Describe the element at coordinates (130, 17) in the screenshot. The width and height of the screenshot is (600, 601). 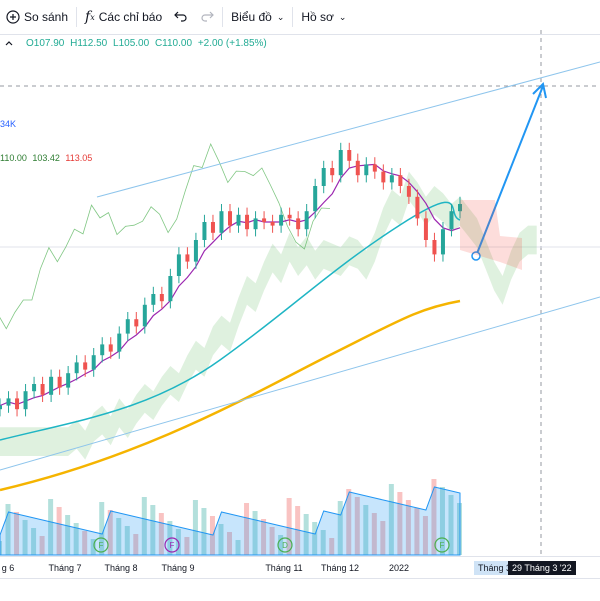
I see `indicators-label: Các chỉ báo` at that location.